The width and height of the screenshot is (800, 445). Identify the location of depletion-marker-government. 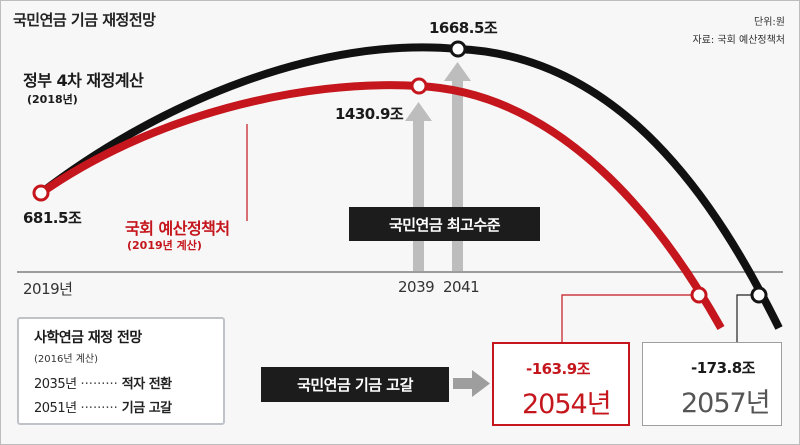
(759, 295).